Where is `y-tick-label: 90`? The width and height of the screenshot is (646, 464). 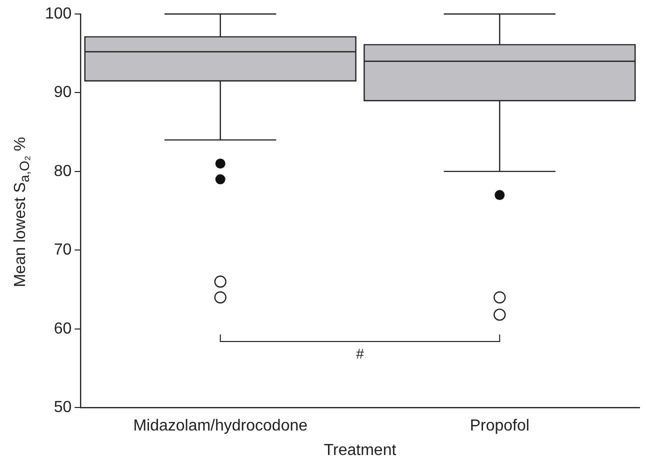
y-tick-label: 90 is located at coordinates (63, 93).